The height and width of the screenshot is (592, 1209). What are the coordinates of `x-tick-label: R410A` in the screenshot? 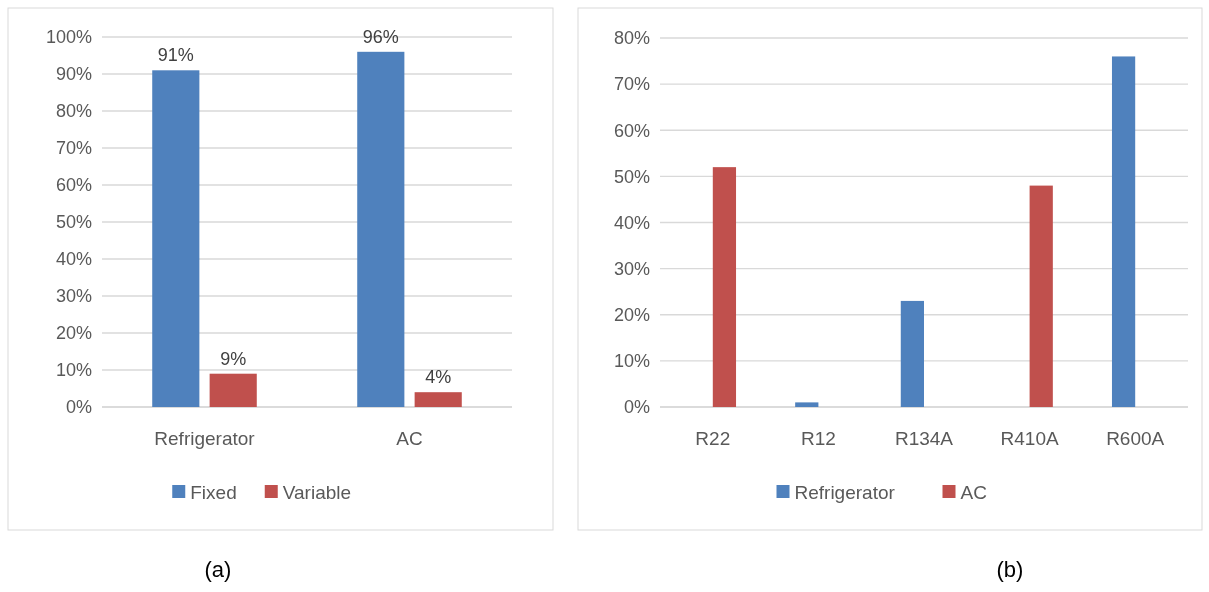 It's located at (1029, 438).